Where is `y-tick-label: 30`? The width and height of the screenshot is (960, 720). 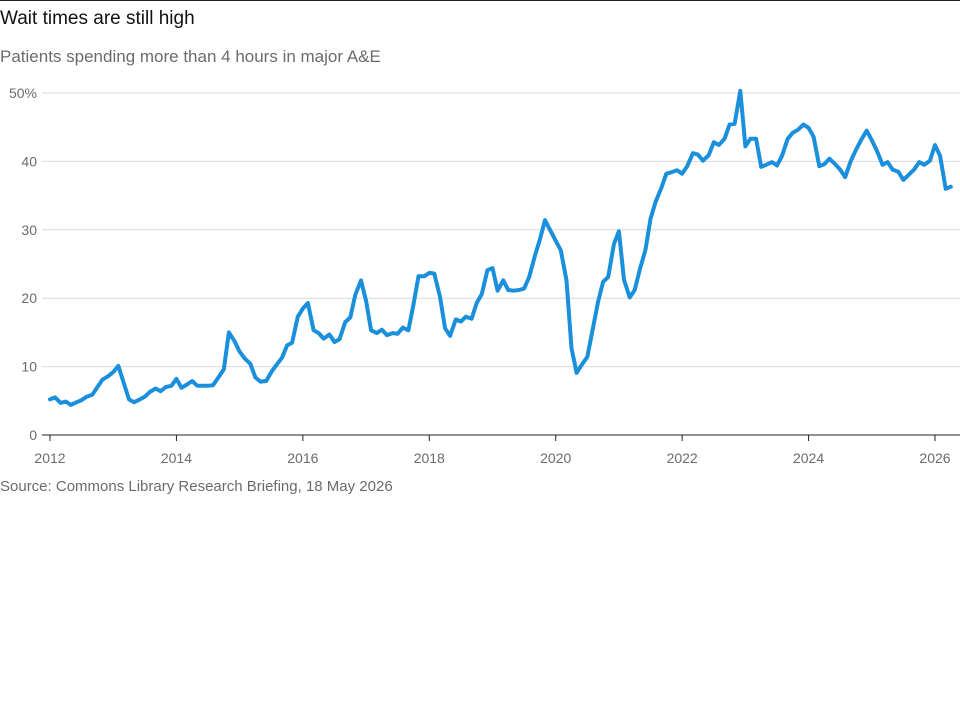 y-tick-label: 30 is located at coordinates (29, 230).